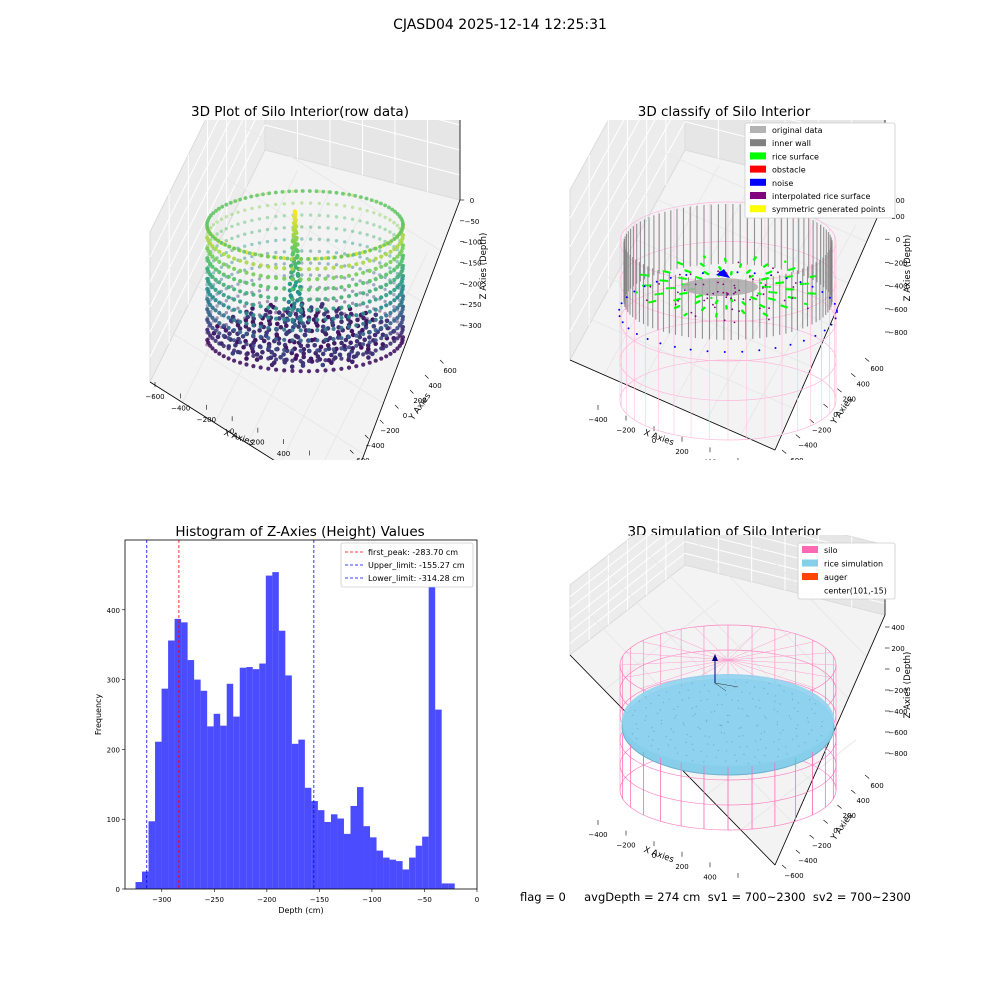  I want to click on auger-arm, so click(720, 687).